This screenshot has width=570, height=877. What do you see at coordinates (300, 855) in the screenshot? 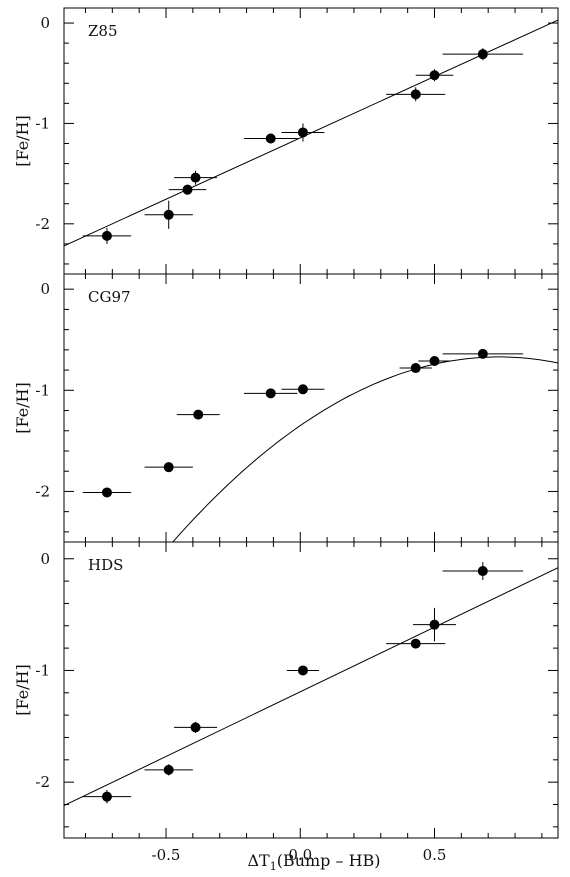
I see `x-tick-label: 0.0` at bounding box center [300, 855].